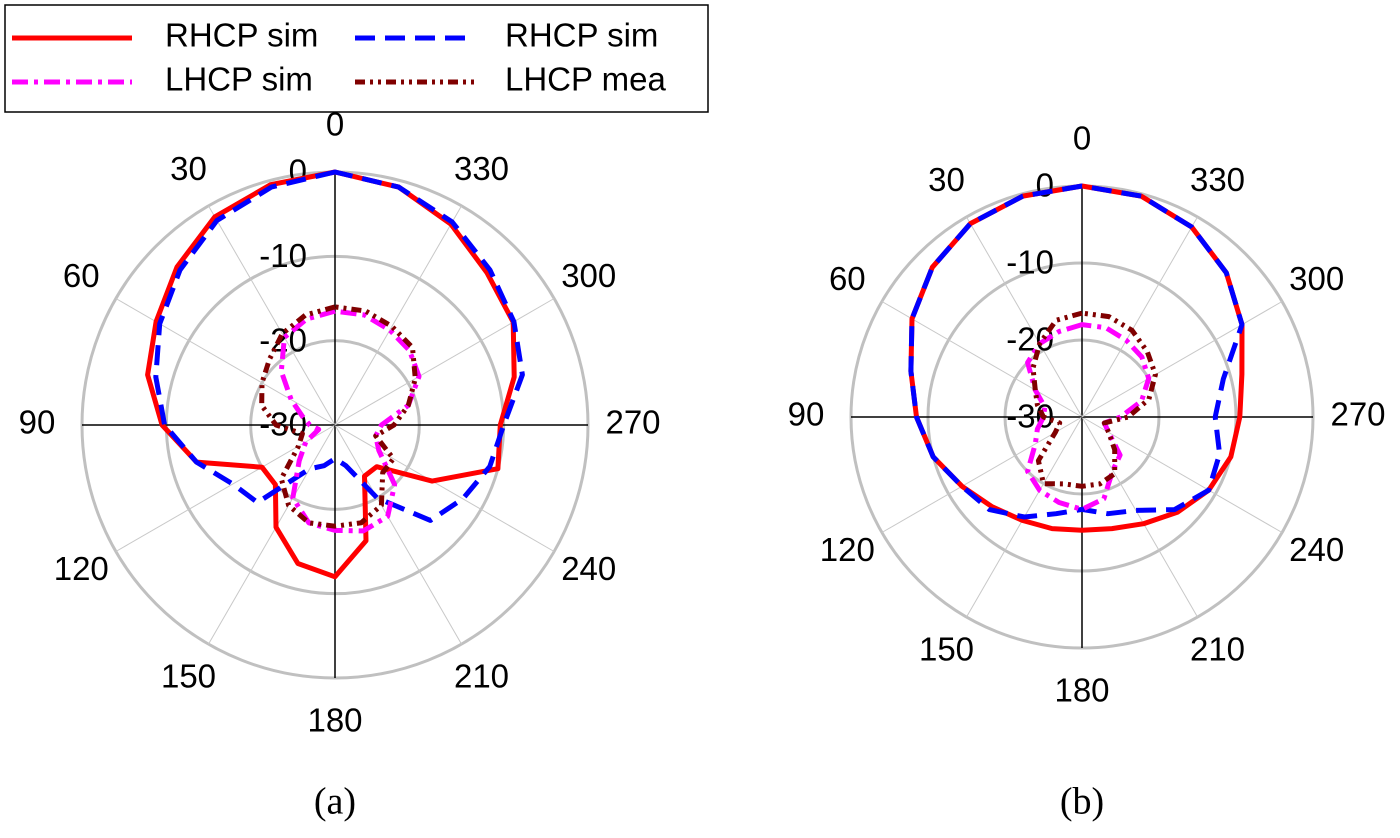 This screenshot has height=838, width=1400. Describe the element at coordinates (335, 802) in the screenshot. I see `caption: (a)` at that location.